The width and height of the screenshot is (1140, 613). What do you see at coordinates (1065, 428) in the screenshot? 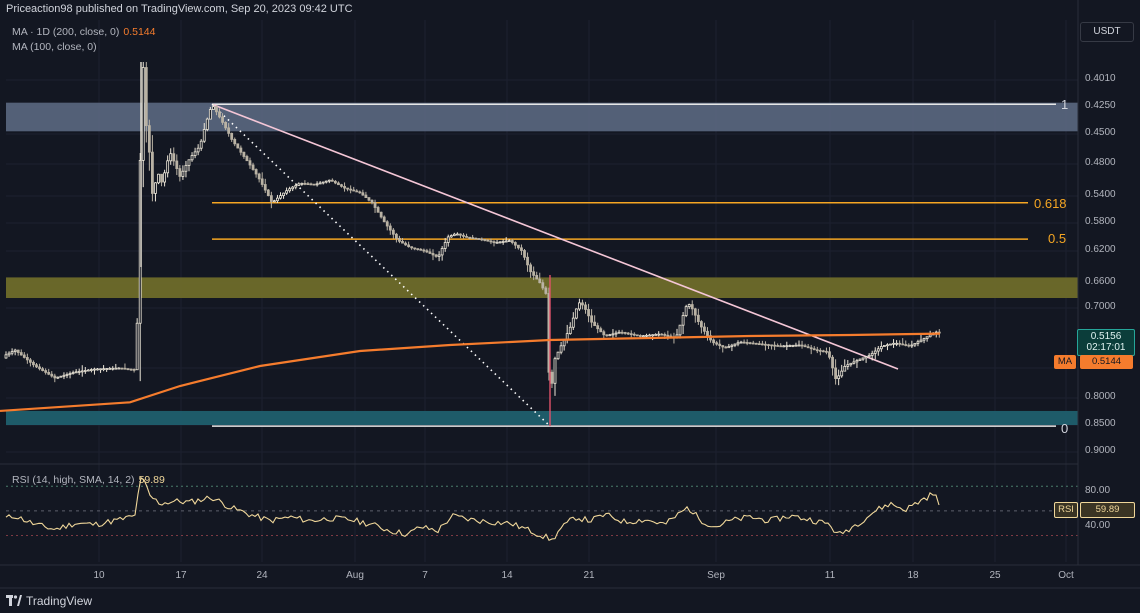
I see `fib-label-0: 0` at bounding box center [1065, 428].